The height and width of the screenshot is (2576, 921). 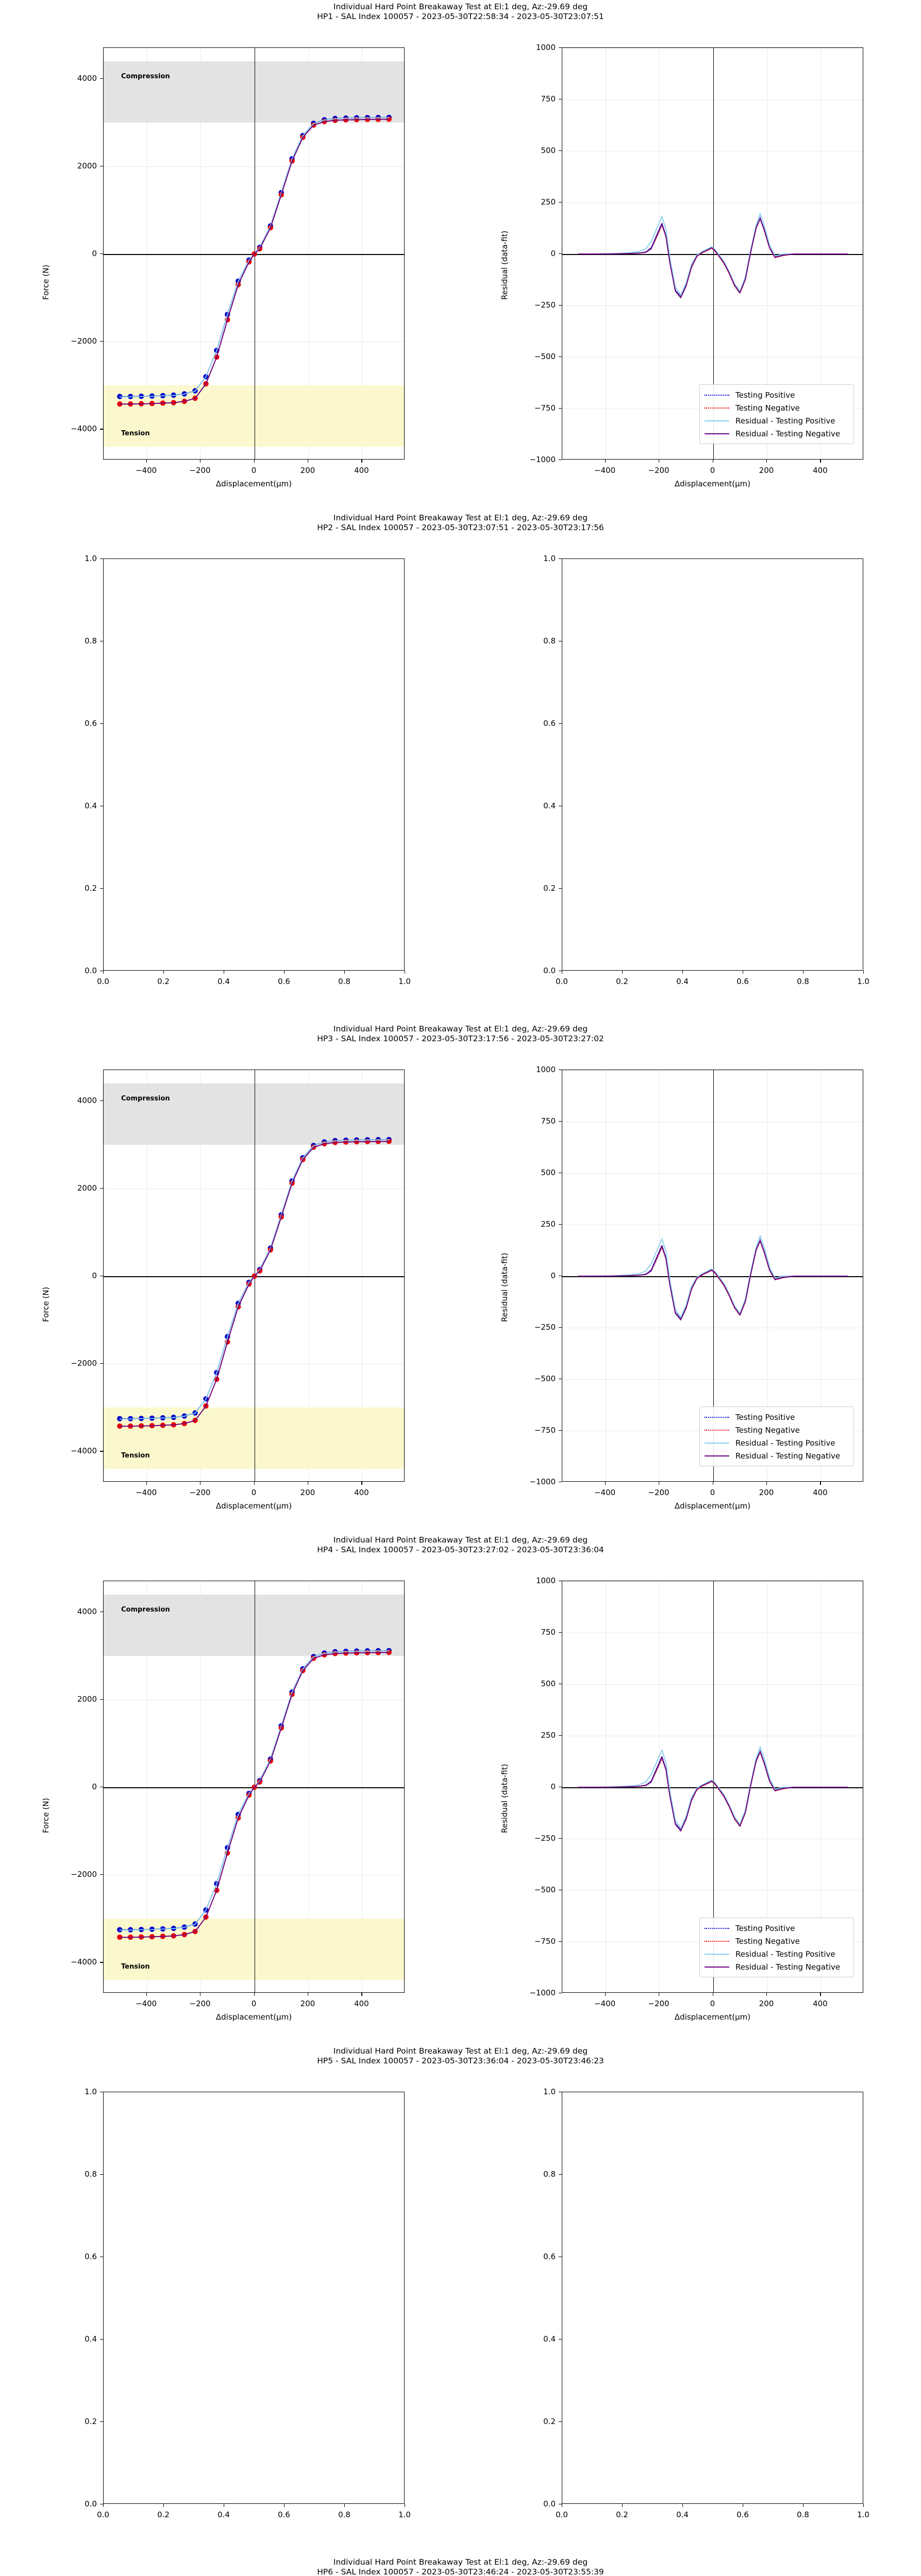 I want to click on axes-residual-hp2, so click(x=712, y=764).